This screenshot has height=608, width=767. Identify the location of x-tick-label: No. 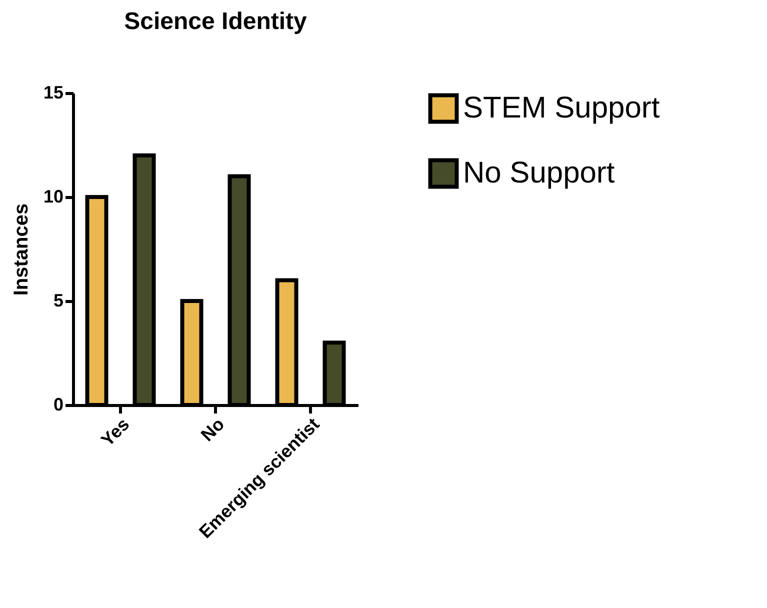
(212, 430).